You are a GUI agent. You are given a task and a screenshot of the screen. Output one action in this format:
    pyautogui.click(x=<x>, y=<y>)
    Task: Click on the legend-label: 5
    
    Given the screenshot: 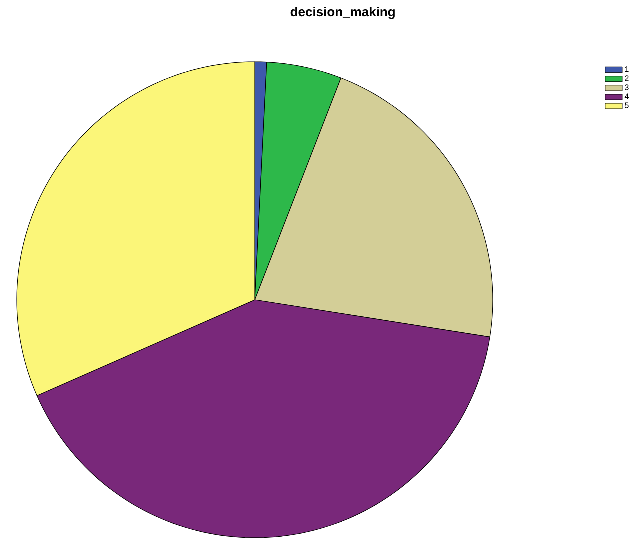 What is the action you would take?
    pyautogui.click(x=627, y=105)
    